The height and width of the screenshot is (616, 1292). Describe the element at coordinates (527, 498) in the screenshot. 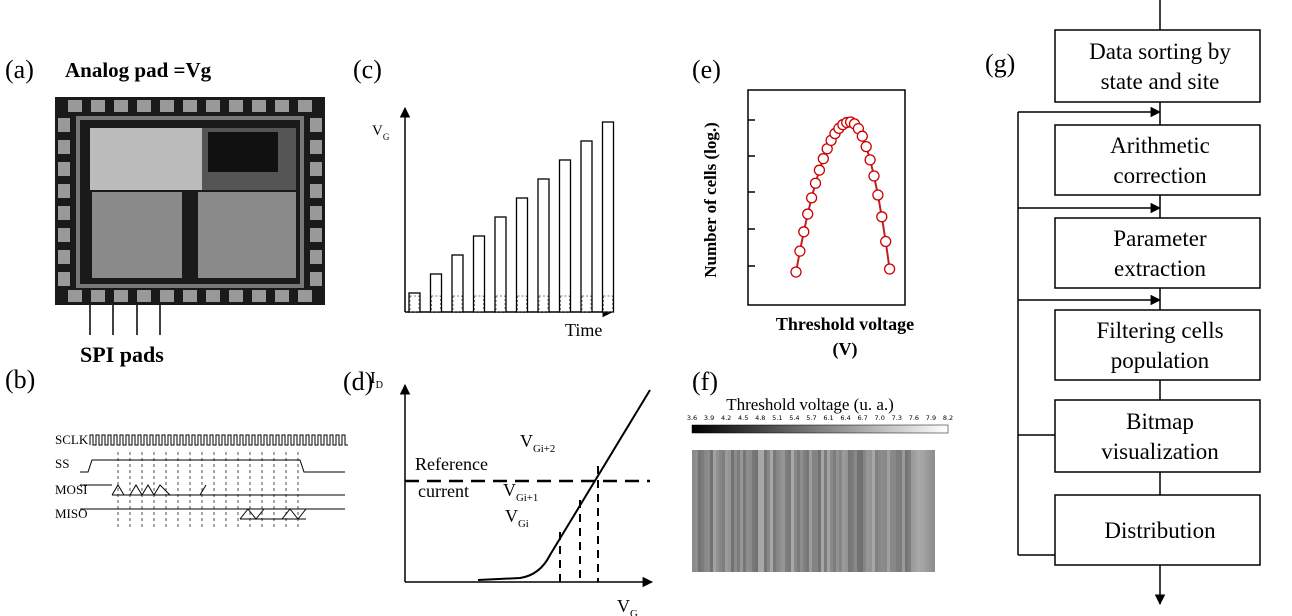

I see `level-label-sub: Gi+1` at that location.